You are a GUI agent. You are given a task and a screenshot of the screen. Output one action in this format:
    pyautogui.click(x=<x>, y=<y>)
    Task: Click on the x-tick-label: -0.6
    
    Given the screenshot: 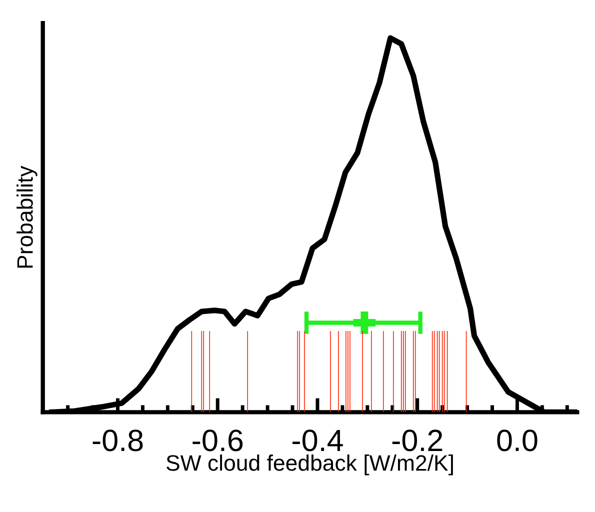 What is the action you would take?
    pyautogui.click(x=217, y=441)
    